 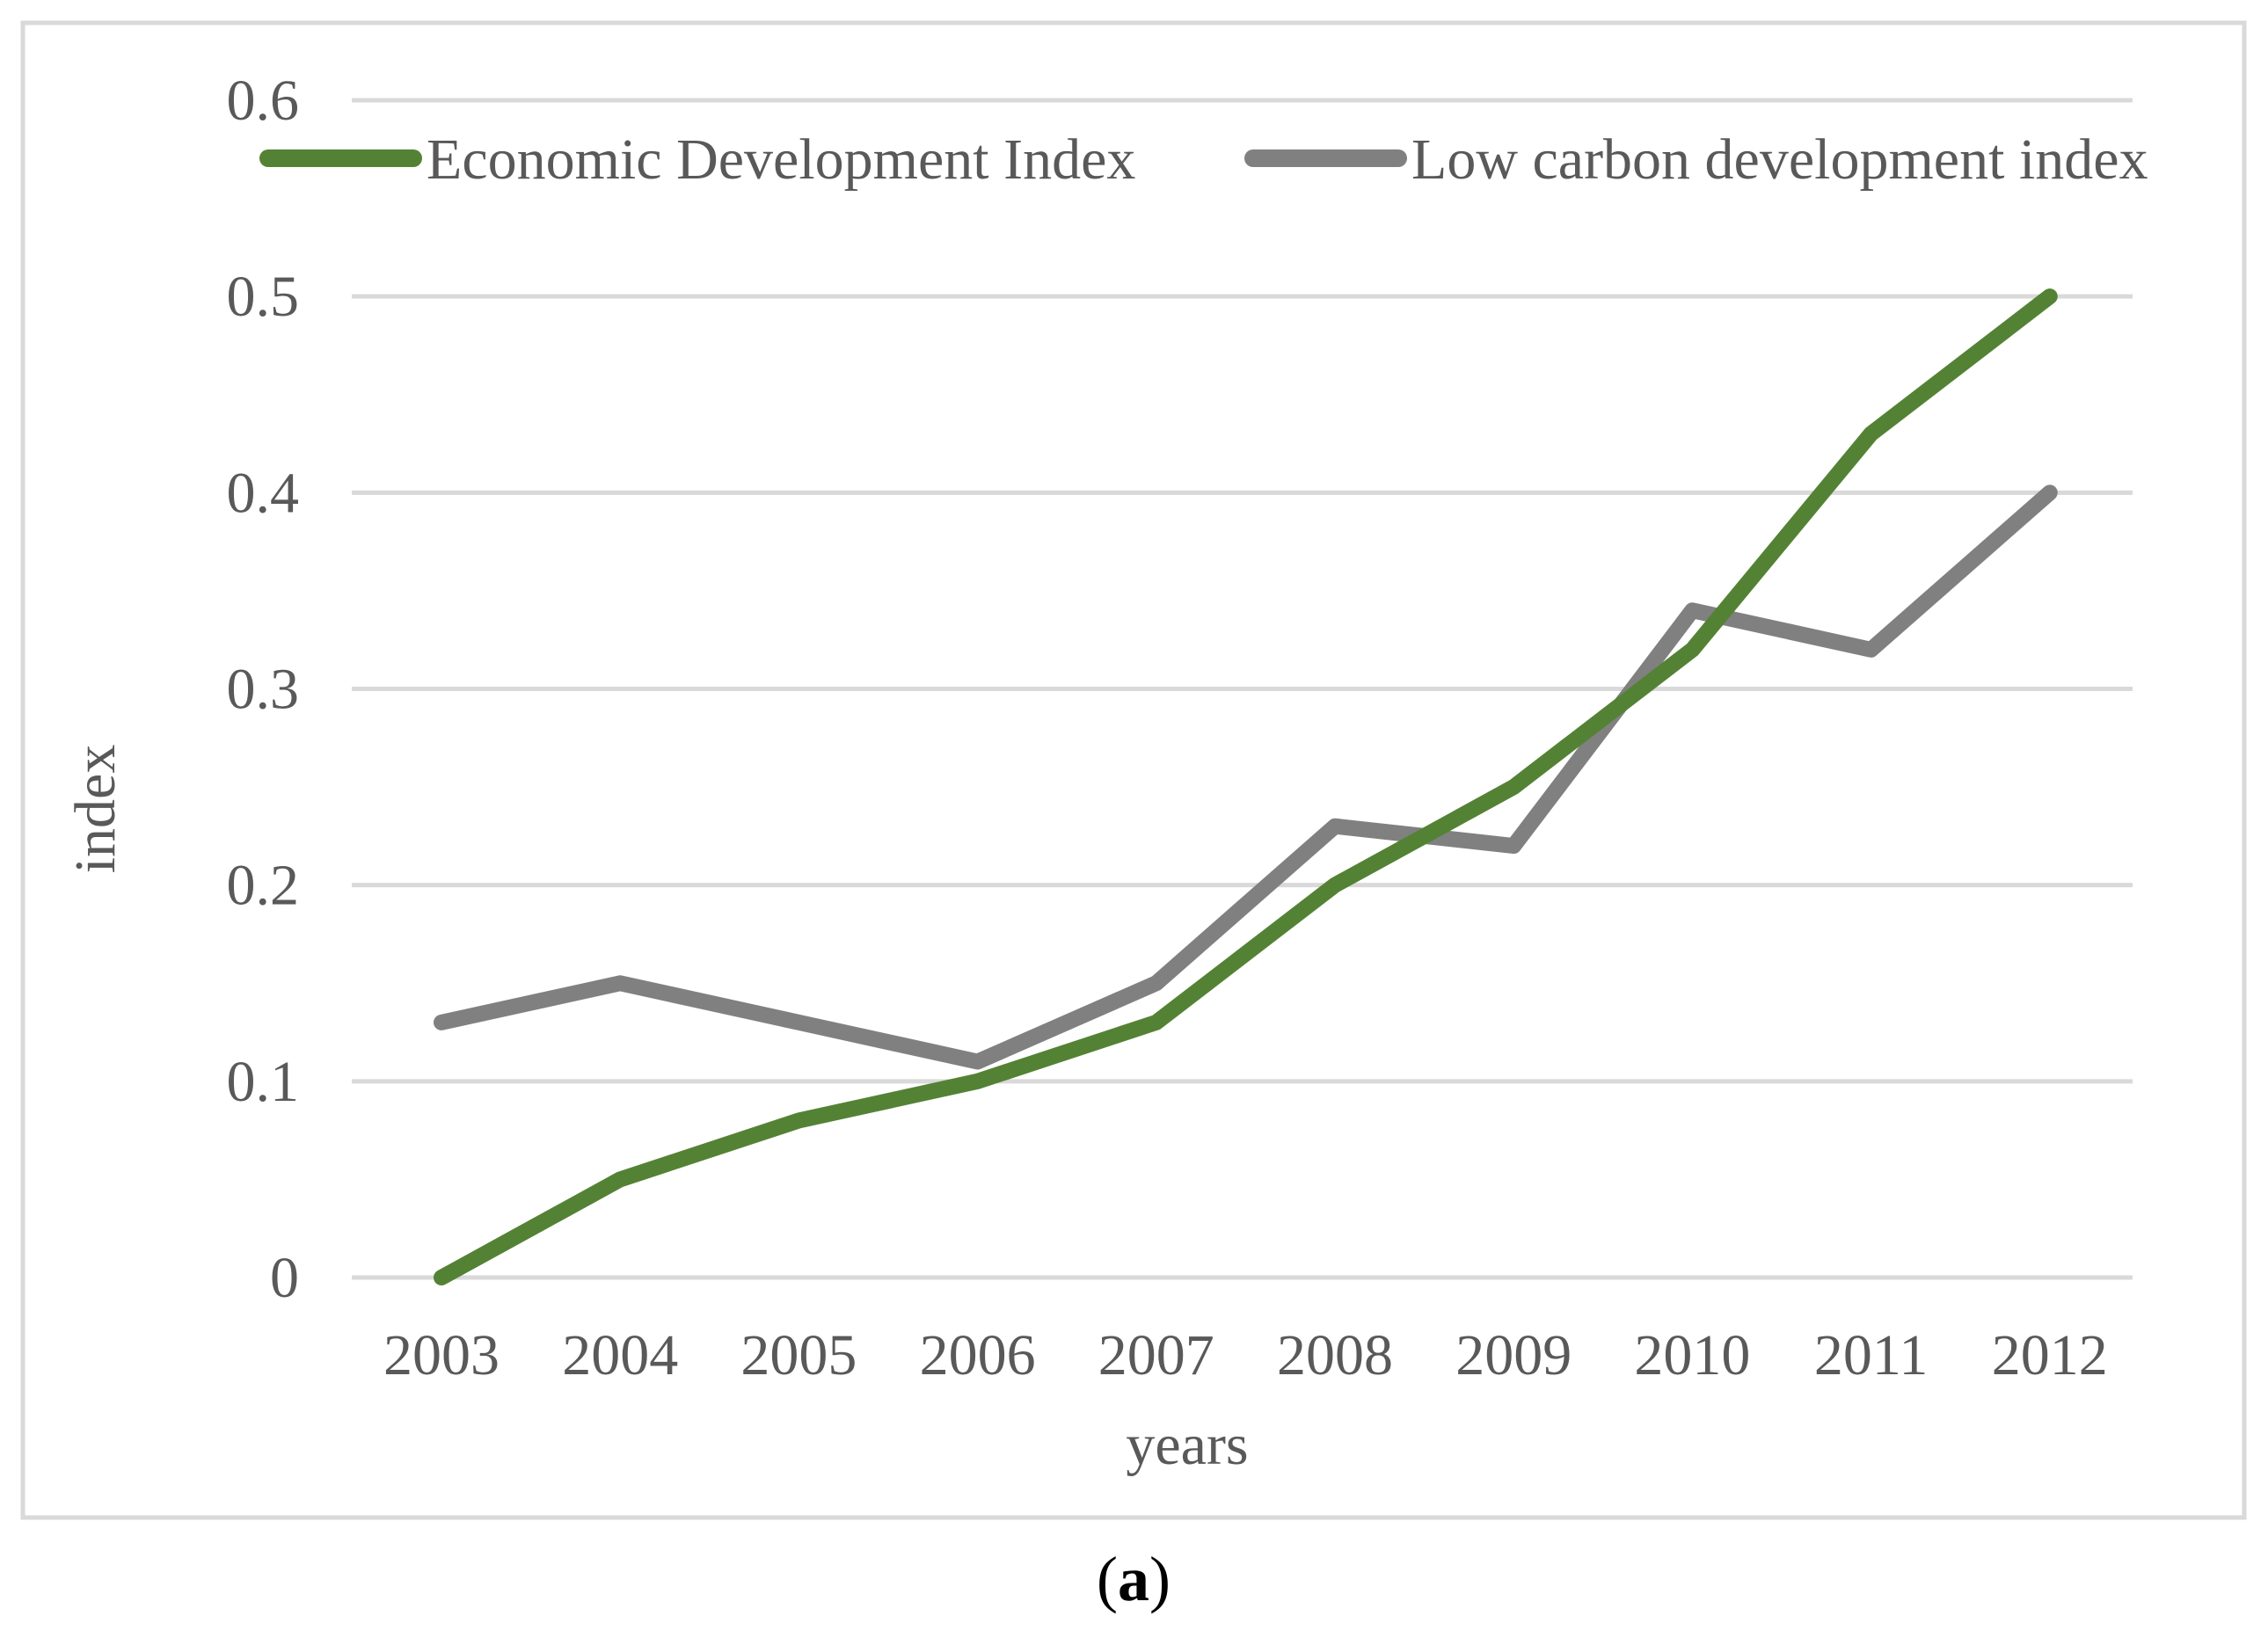 I want to click on x-axis-ticks: 2003 2004 2005 2006 2007 2008 2009 2010 2011 2012, so click(x=1245, y=1355).